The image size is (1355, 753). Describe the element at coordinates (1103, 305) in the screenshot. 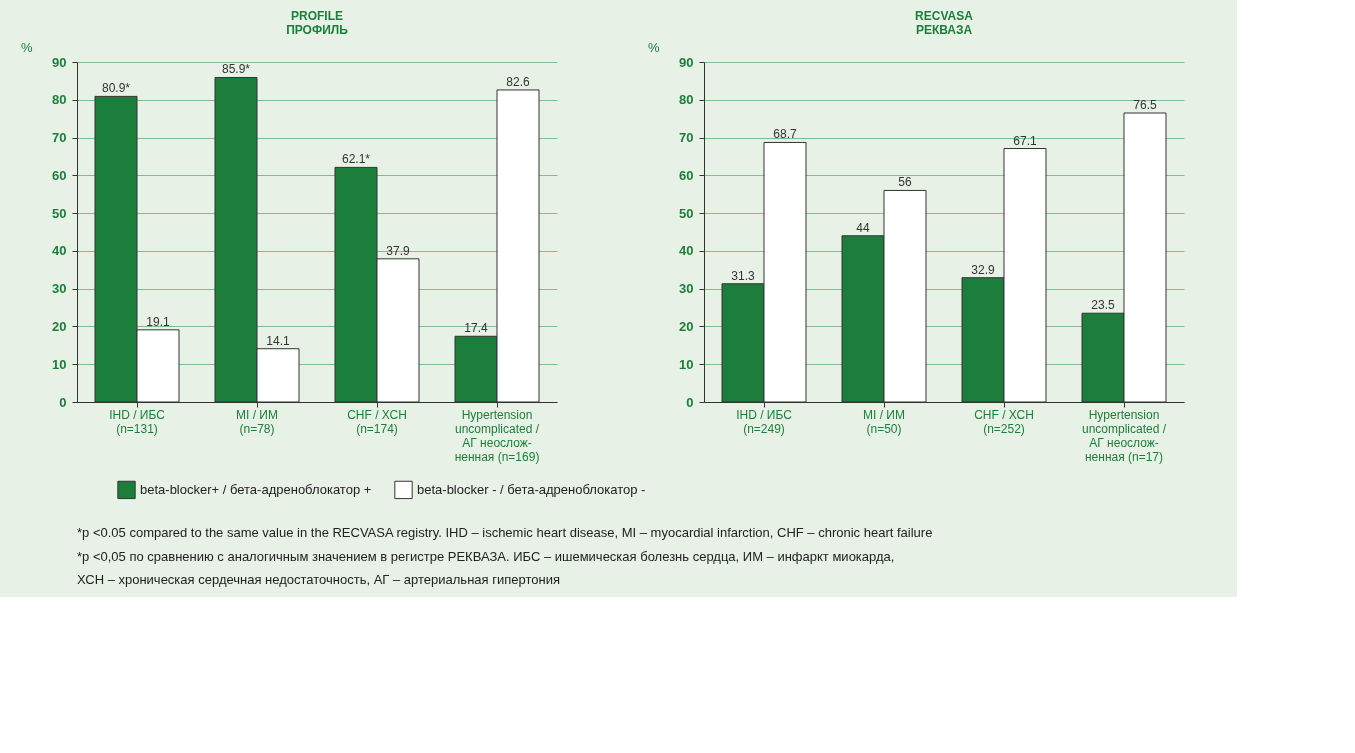

I see `data-label: 23.5` at that location.